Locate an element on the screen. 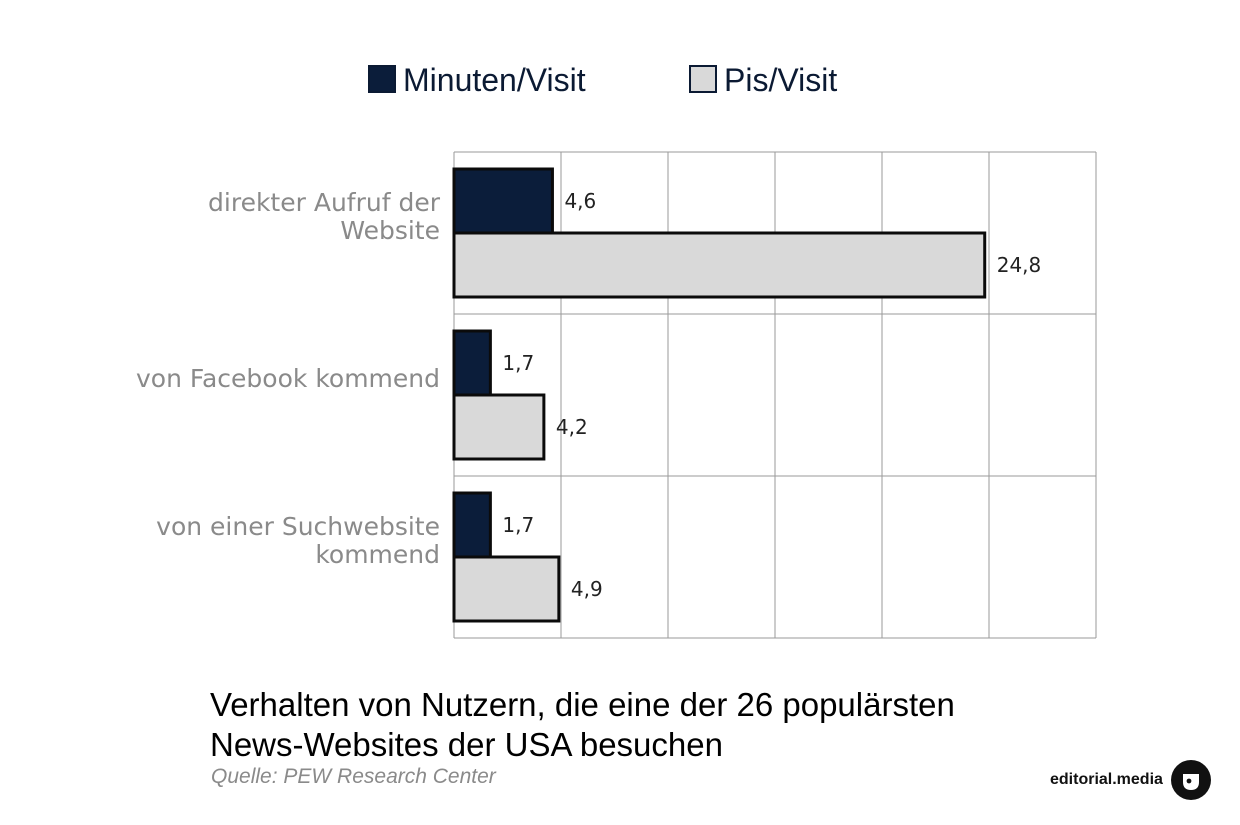 The height and width of the screenshot is (825, 1240). value-label-1-1: 4,6 is located at coordinates (580, 201).